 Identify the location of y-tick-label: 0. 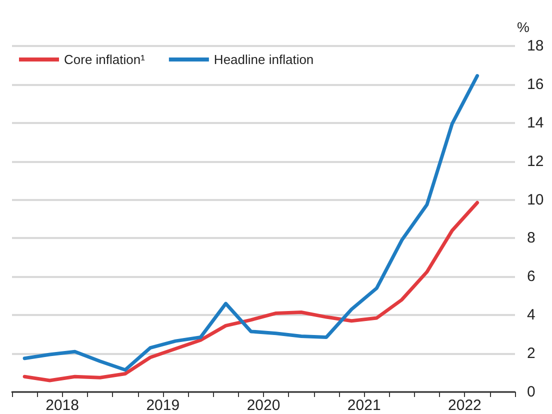
(531, 392).